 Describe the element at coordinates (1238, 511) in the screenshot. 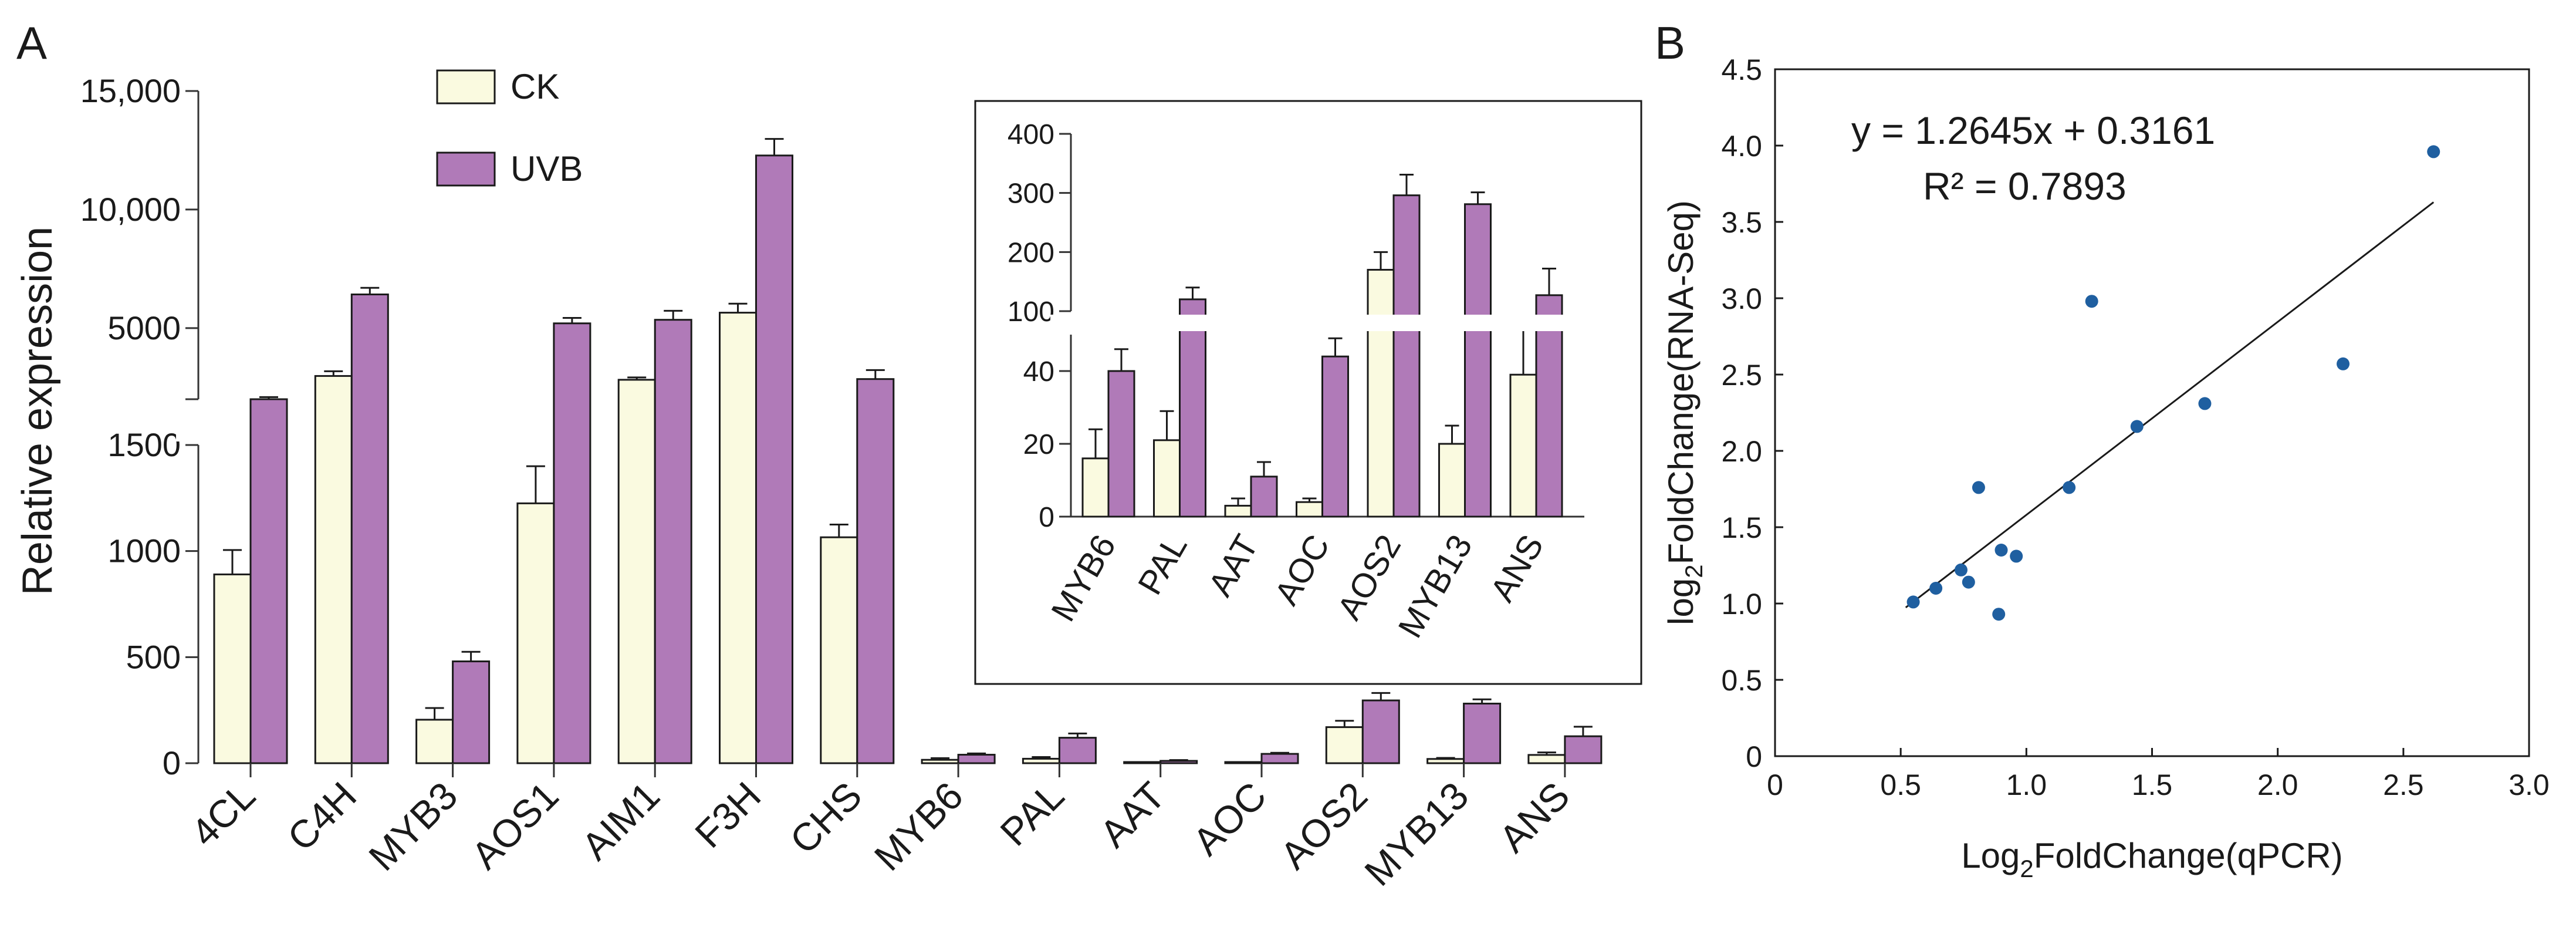

I see `inset-bar-ck-aat` at that location.